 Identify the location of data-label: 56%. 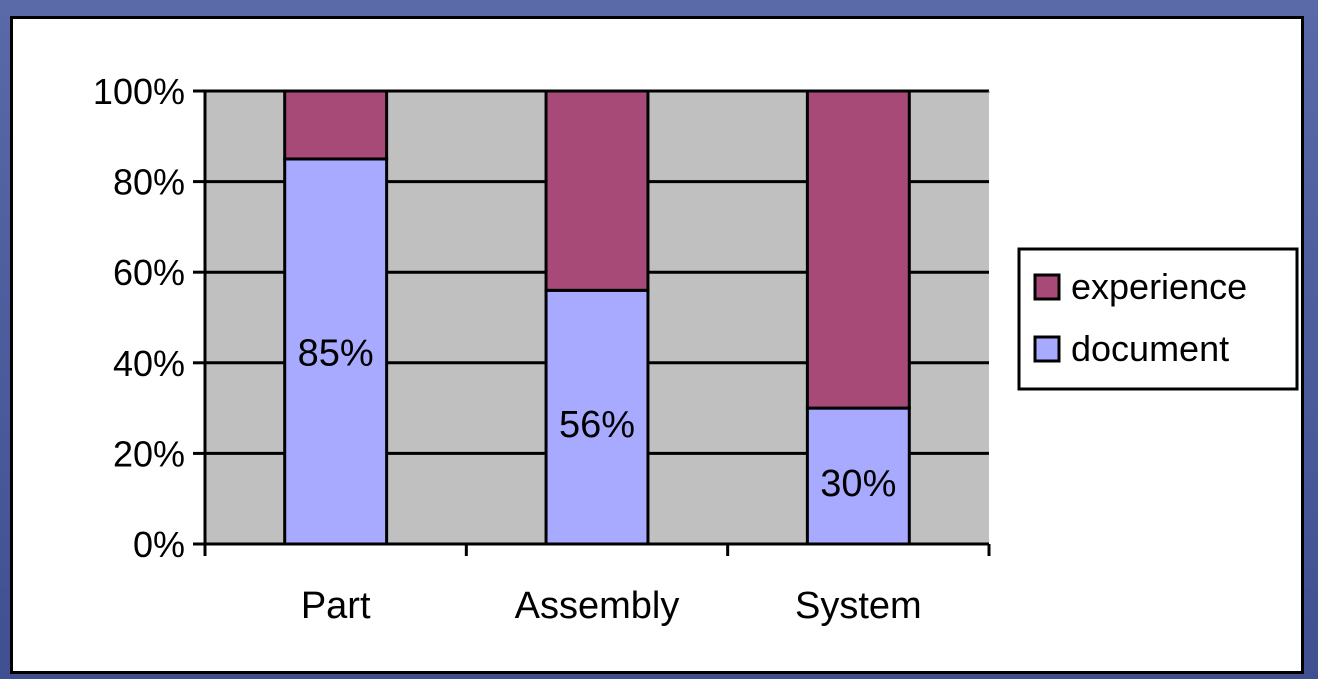
(597, 425).